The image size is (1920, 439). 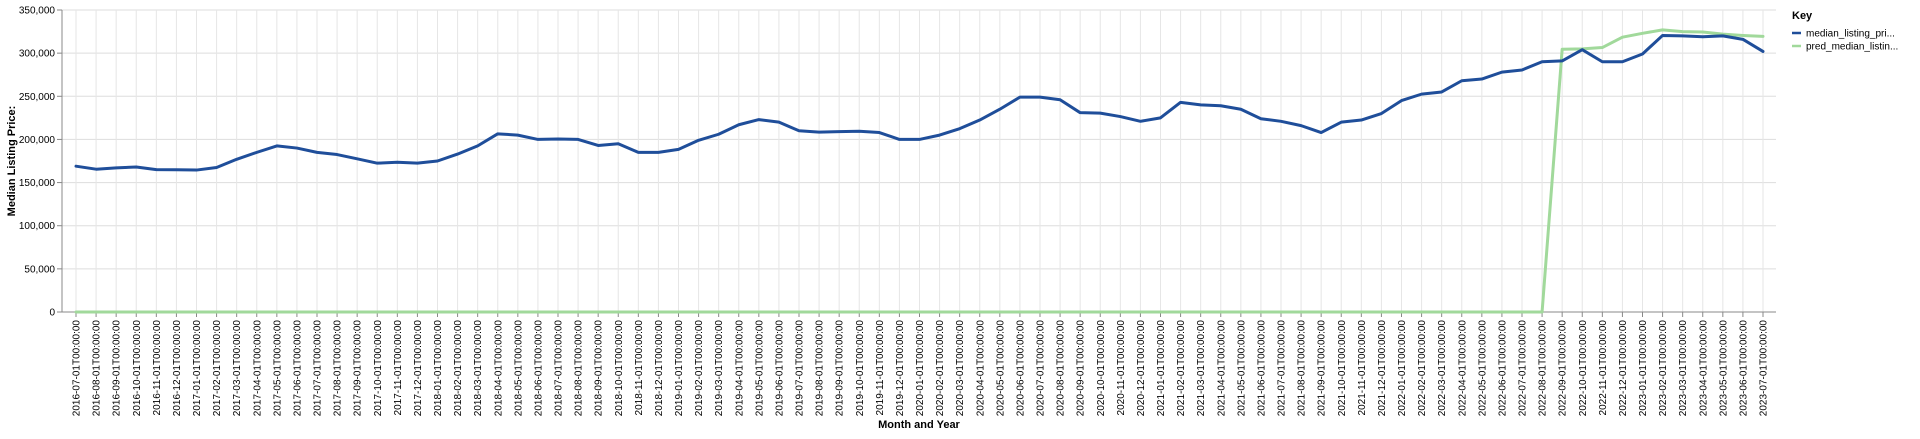 I want to click on x-tick-label: 2023-06-01T00:00:00, so click(x=1743, y=368).